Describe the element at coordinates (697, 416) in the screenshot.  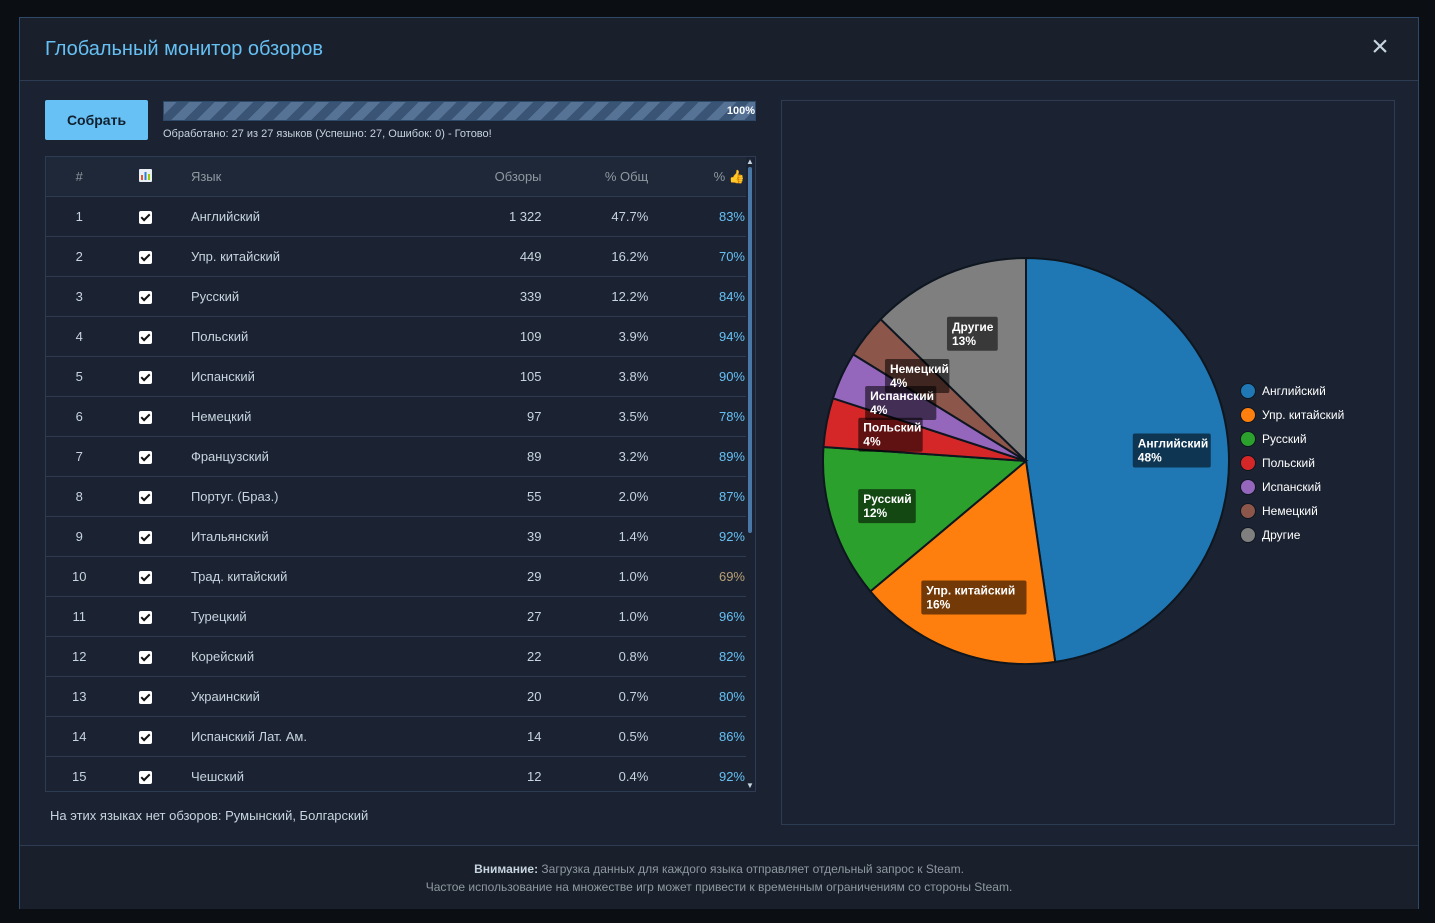
I see `row-pct-positive: 78%` at that location.